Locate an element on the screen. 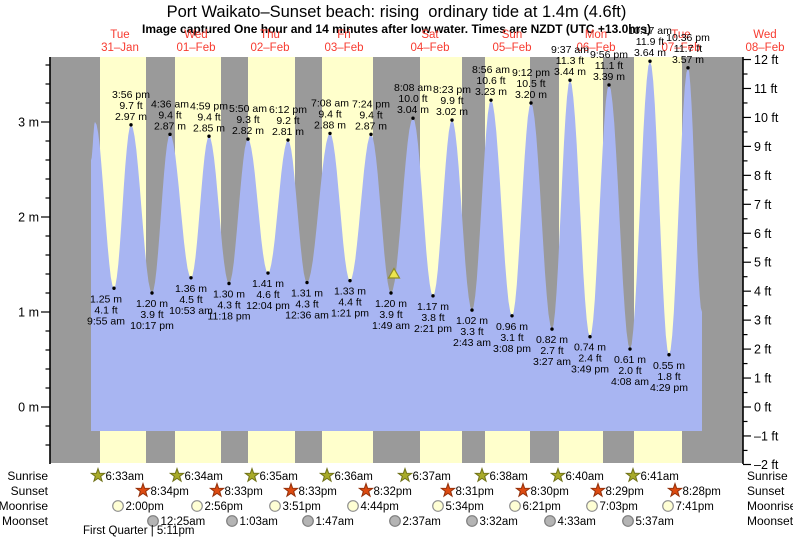 The image size is (793, 538). low-tide-annotation: 4:29 pm is located at coordinates (669, 388).